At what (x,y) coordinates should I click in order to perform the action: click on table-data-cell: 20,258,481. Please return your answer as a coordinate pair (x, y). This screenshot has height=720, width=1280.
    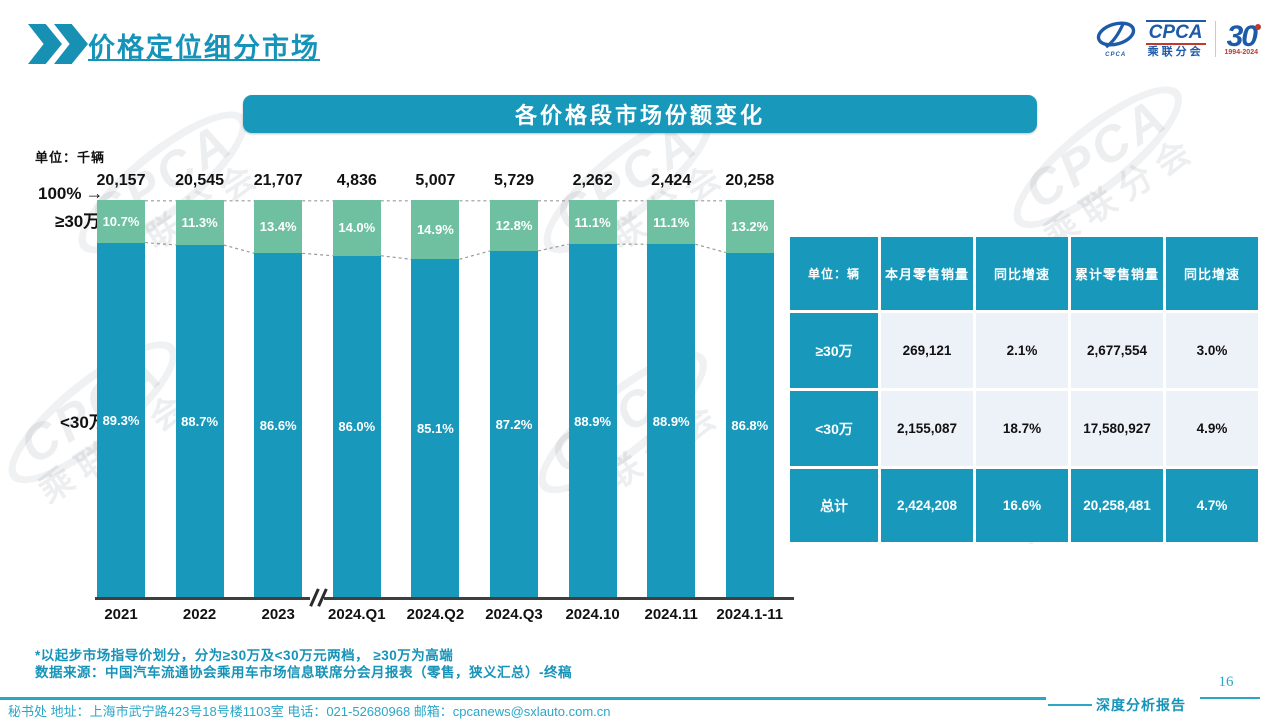
    Looking at the image, I should click on (1117, 505).